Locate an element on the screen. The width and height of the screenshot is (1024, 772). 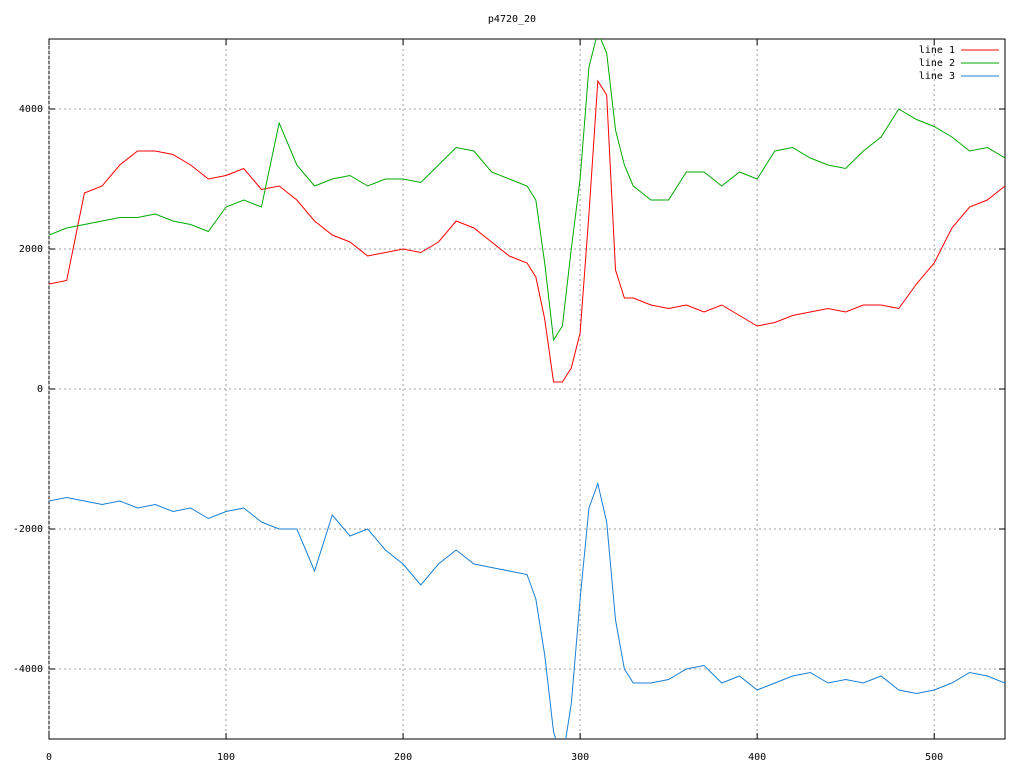
x-tick-label: 200 is located at coordinates (403, 757).